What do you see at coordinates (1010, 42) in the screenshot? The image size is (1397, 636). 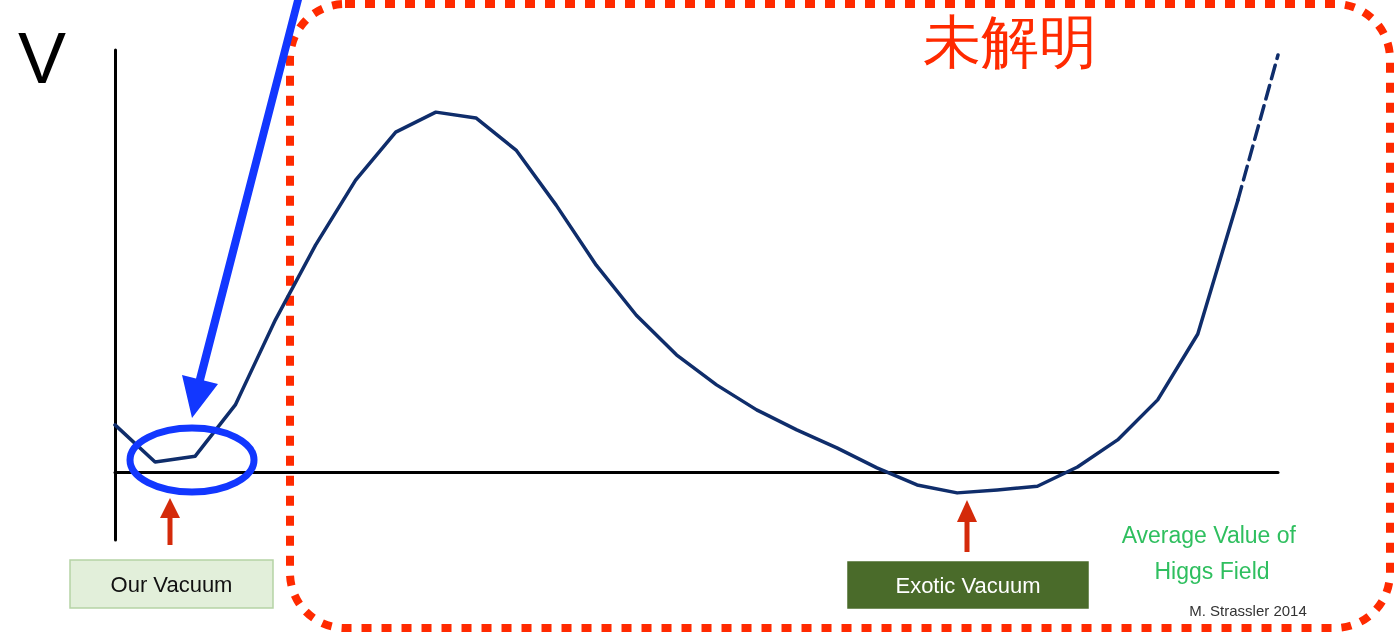 I see `chart-title: 未解明` at bounding box center [1010, 42].